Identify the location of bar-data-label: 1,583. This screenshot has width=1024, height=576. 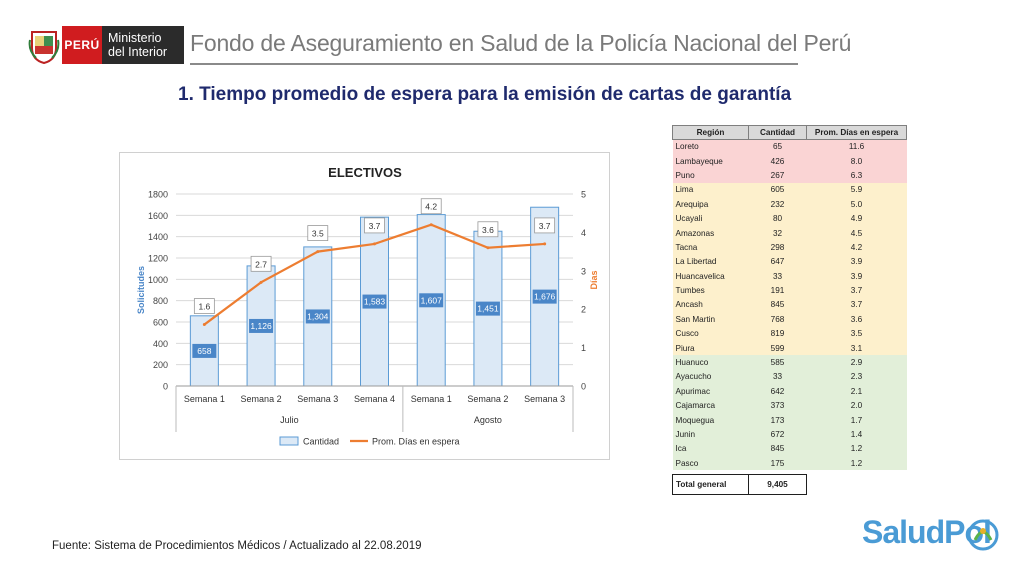
(375, 302).